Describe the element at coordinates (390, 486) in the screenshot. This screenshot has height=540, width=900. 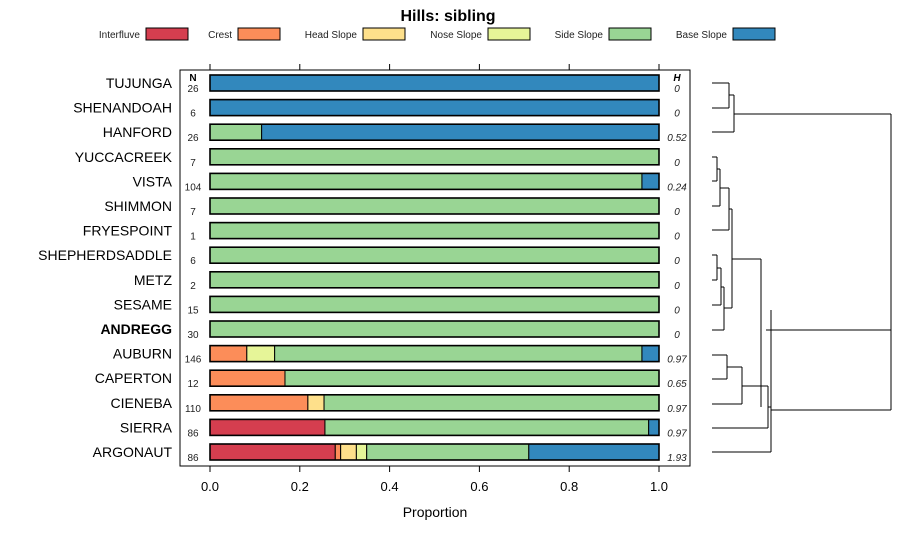
I see `x-tick-label-2: 0.4` at that location.